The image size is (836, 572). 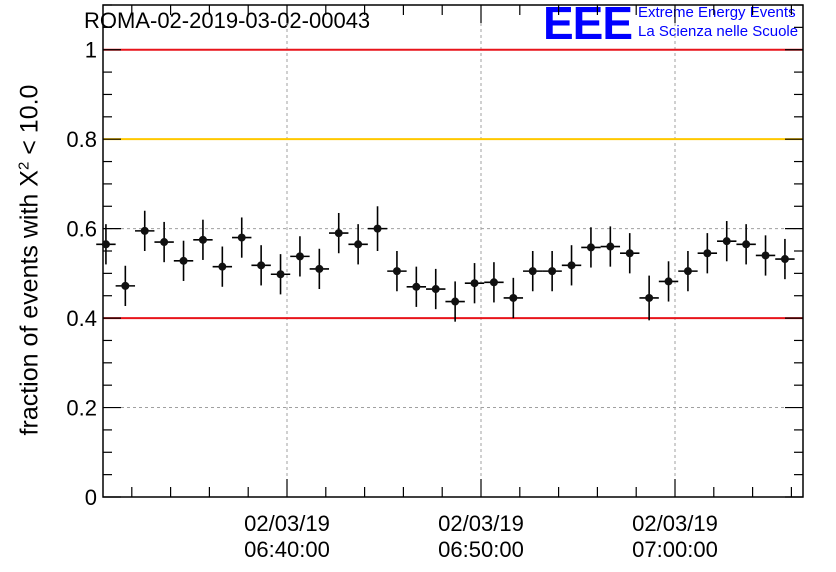 What do you see at coordinates (481, 549) in the screenshot?
I see `x-tick-label-time: 06:50:00` at bounding box center [481, 549].